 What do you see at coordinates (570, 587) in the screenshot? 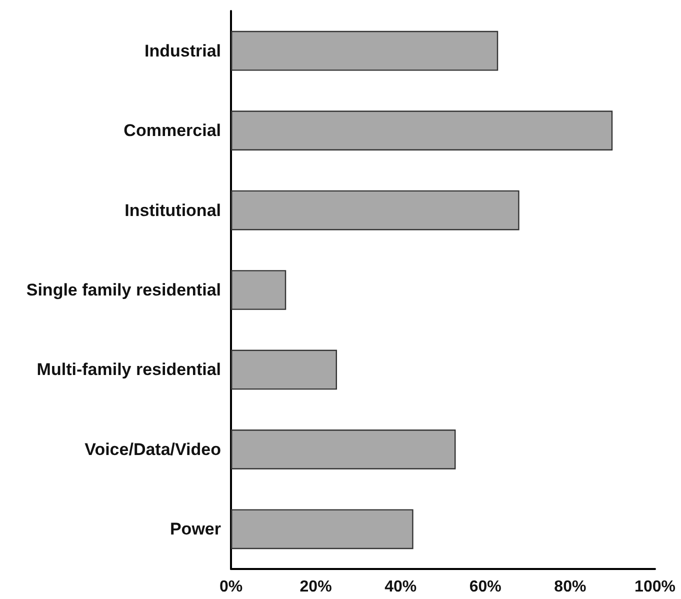
I see `x-tick-label: 80%` at bounding box center [570, 587].